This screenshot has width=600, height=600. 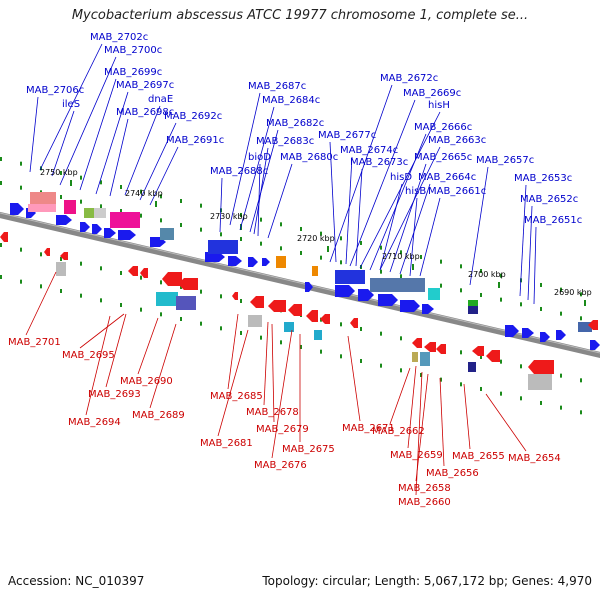 I want to click on kbp-label: 2730 kbp, so click(x=229, y=216).